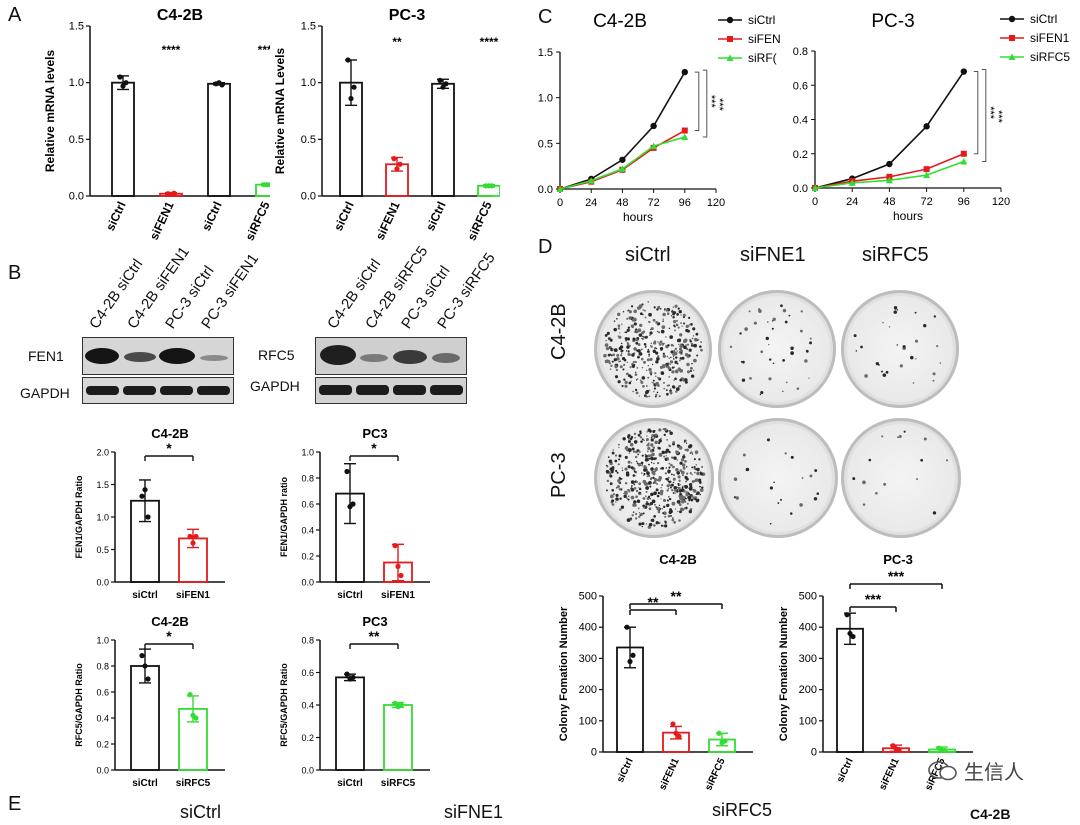 This screenshot has height=825, width=1080. I want to click on band-label-gapdh: GAPDH, so click(45, 393).